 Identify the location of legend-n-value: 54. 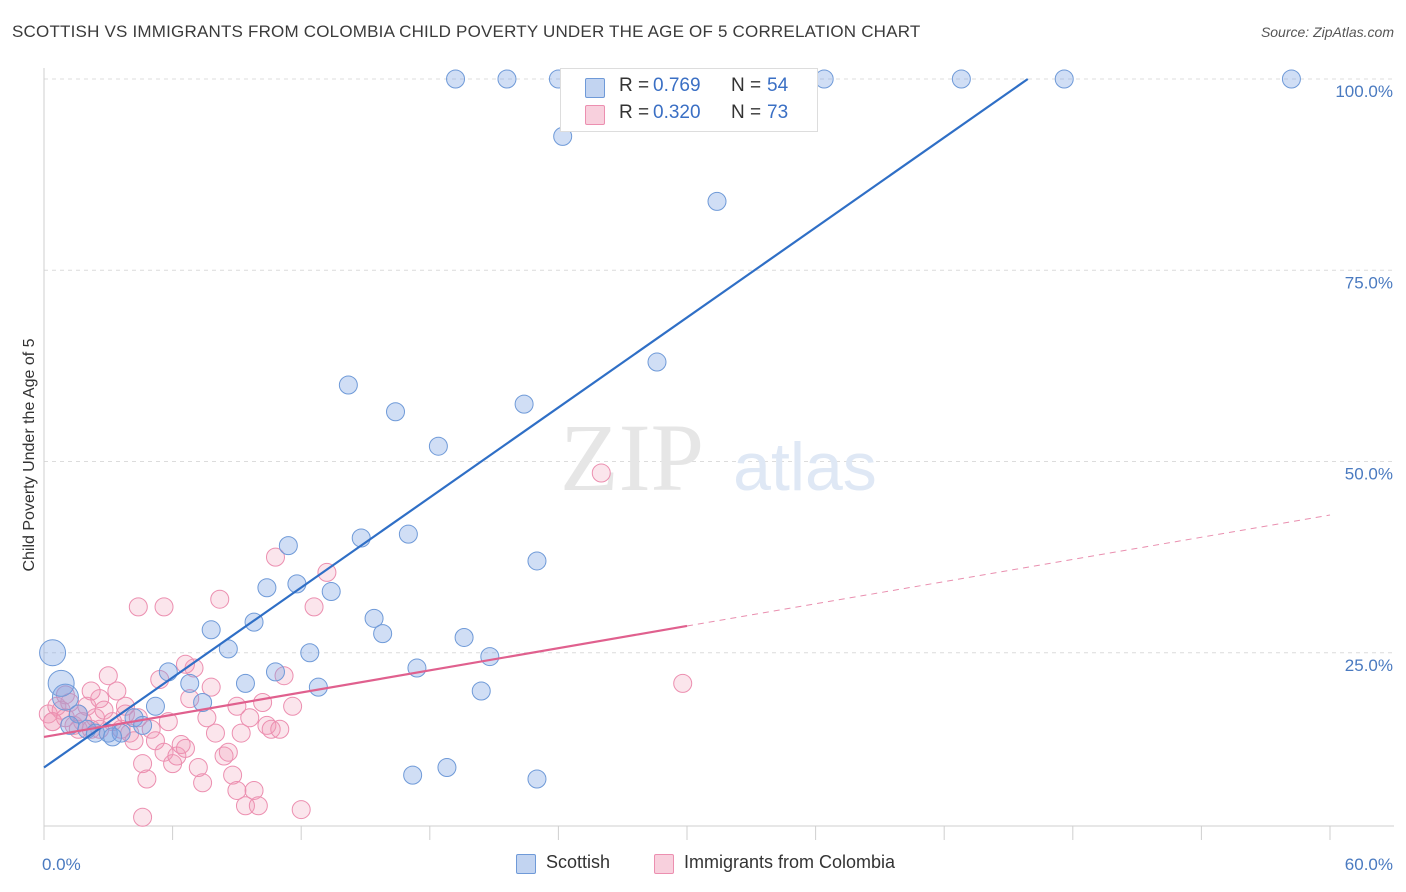
(778, 85).